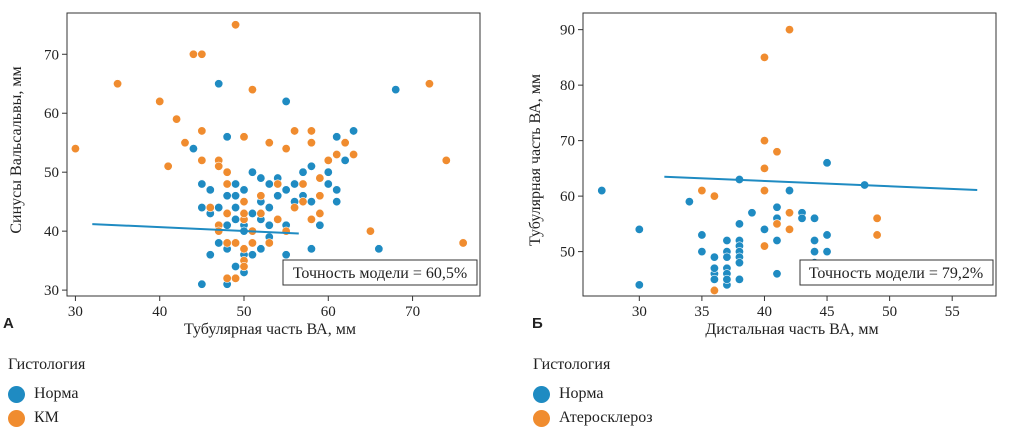 The height and width of the screenshot is (434, 1013). I want to click on panel-b-accuracy-text: Точность модели = 79,2%, so click(896, 273).